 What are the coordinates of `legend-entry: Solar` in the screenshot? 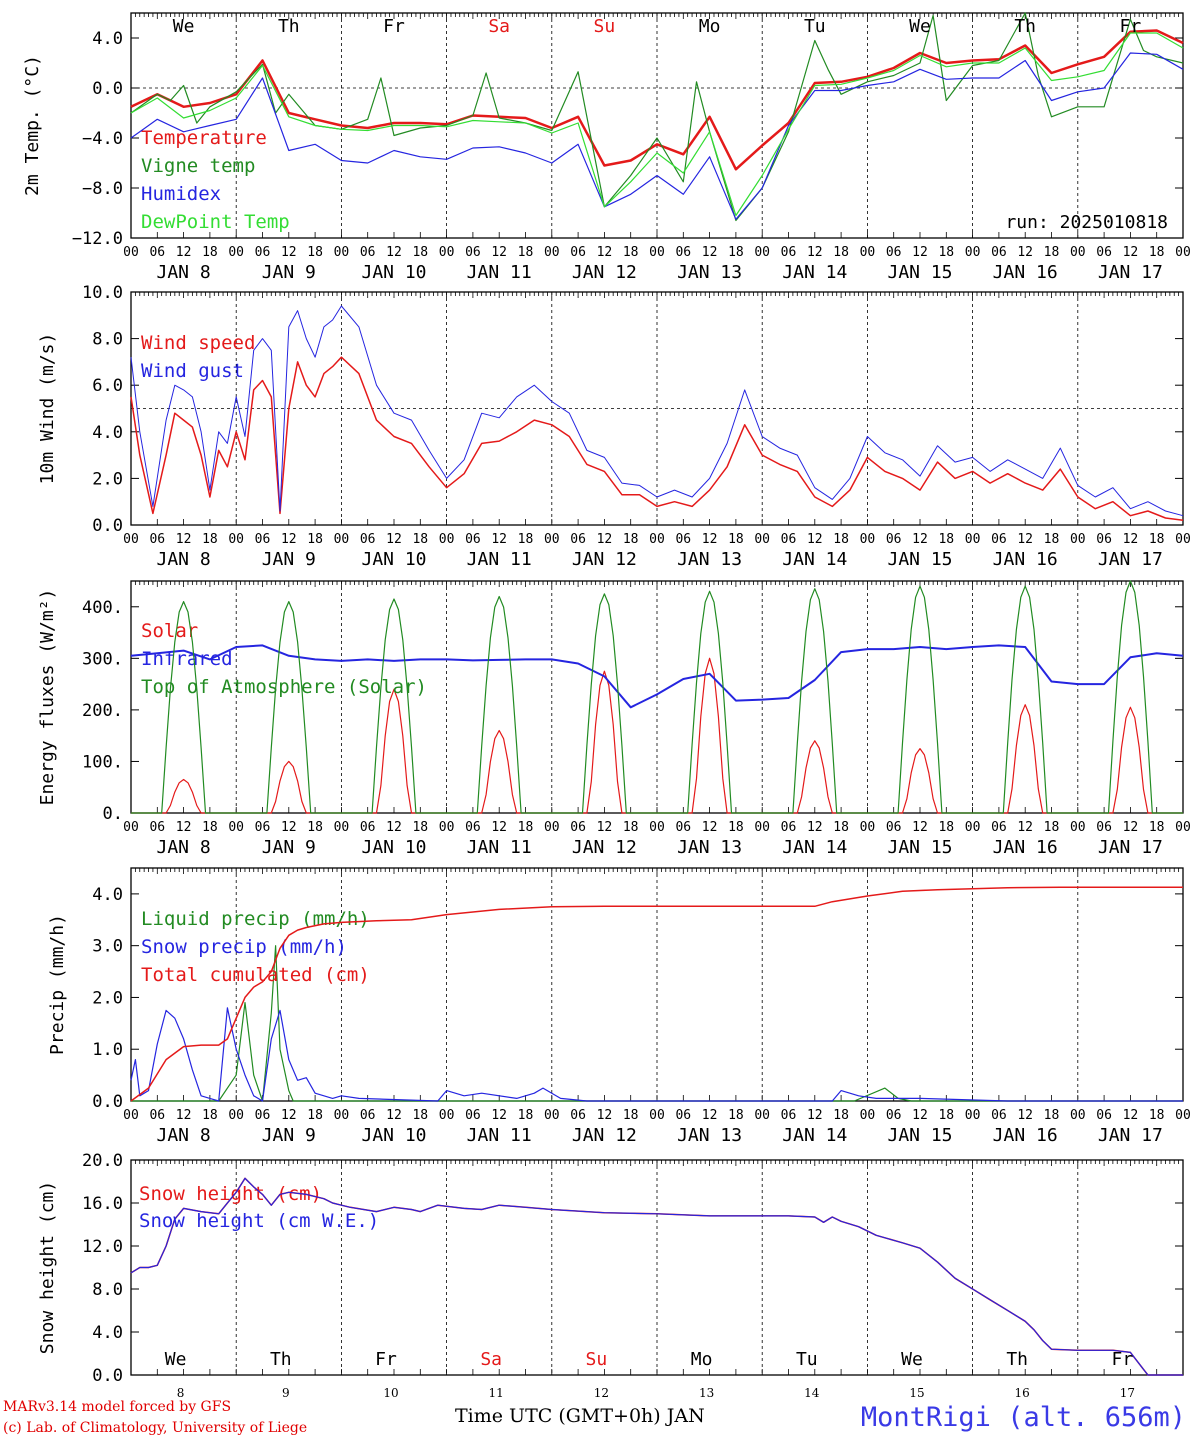 It's located at (169, 631).